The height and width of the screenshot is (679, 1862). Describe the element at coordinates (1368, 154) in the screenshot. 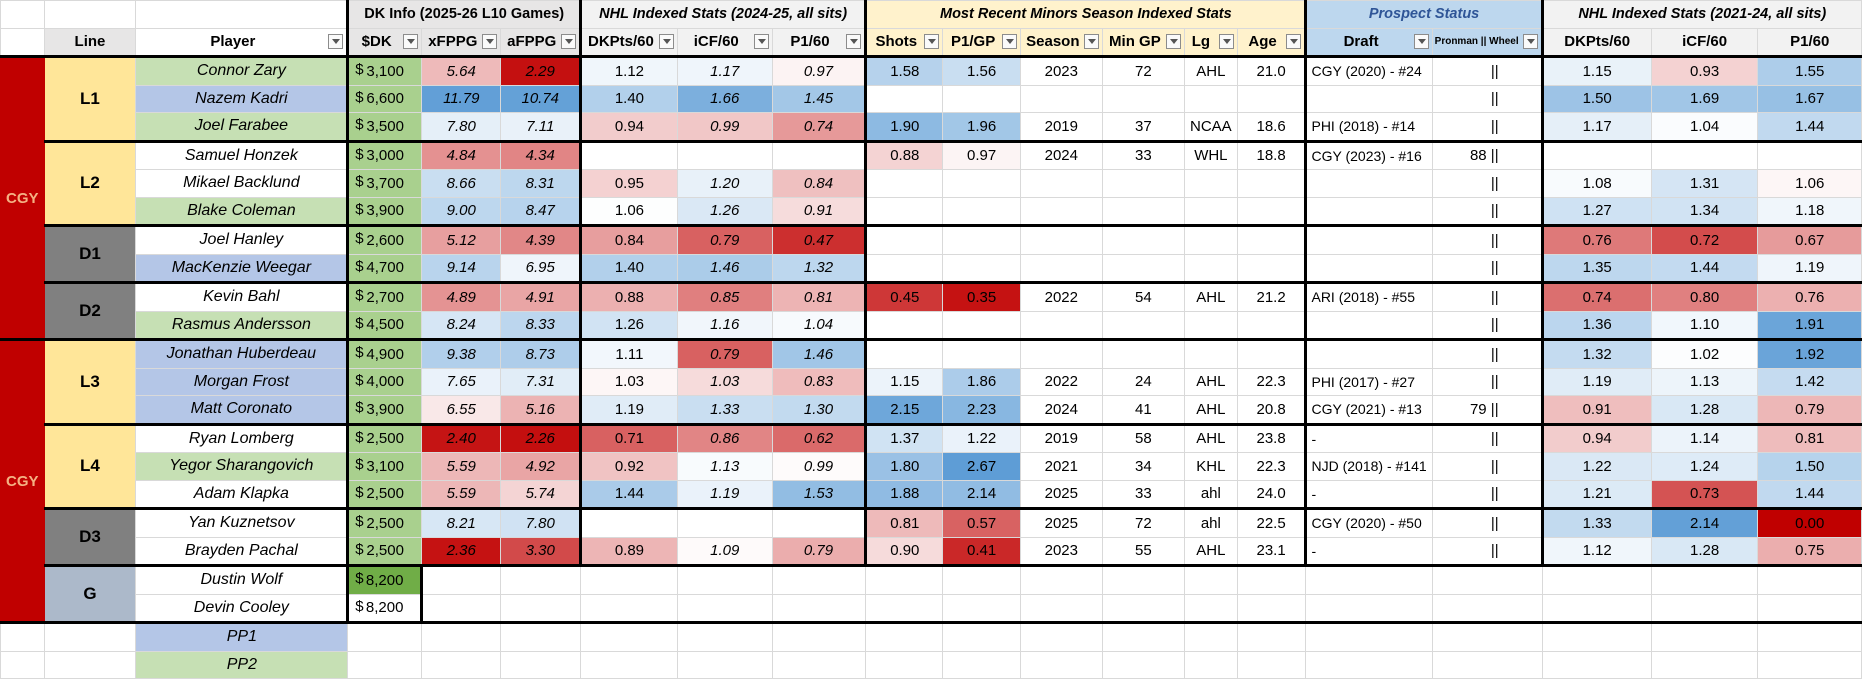

I see `draft: CGY (2023) - #16` at that location.